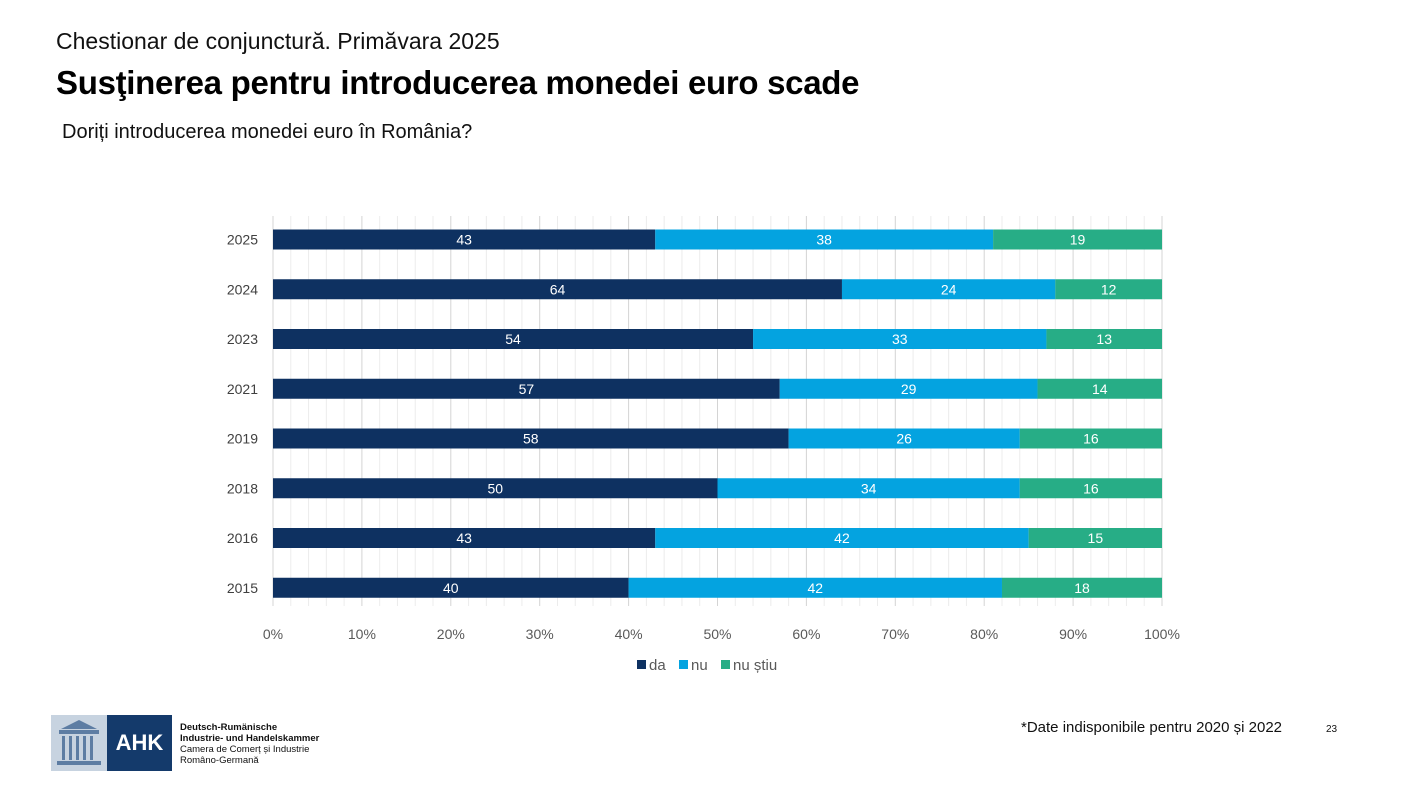  I want to click on data-label: 33, so click(900, 339).